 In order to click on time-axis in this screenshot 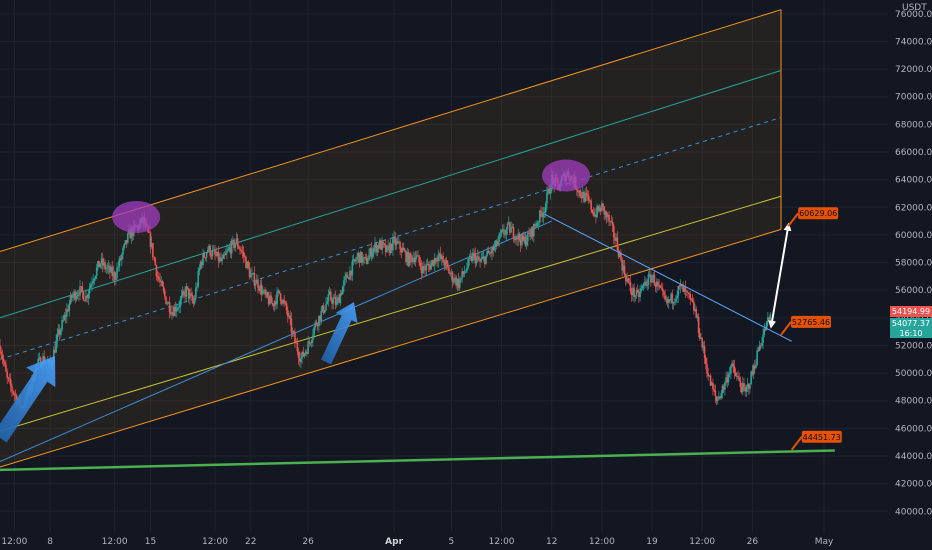, I will do `click(444, 541)`.